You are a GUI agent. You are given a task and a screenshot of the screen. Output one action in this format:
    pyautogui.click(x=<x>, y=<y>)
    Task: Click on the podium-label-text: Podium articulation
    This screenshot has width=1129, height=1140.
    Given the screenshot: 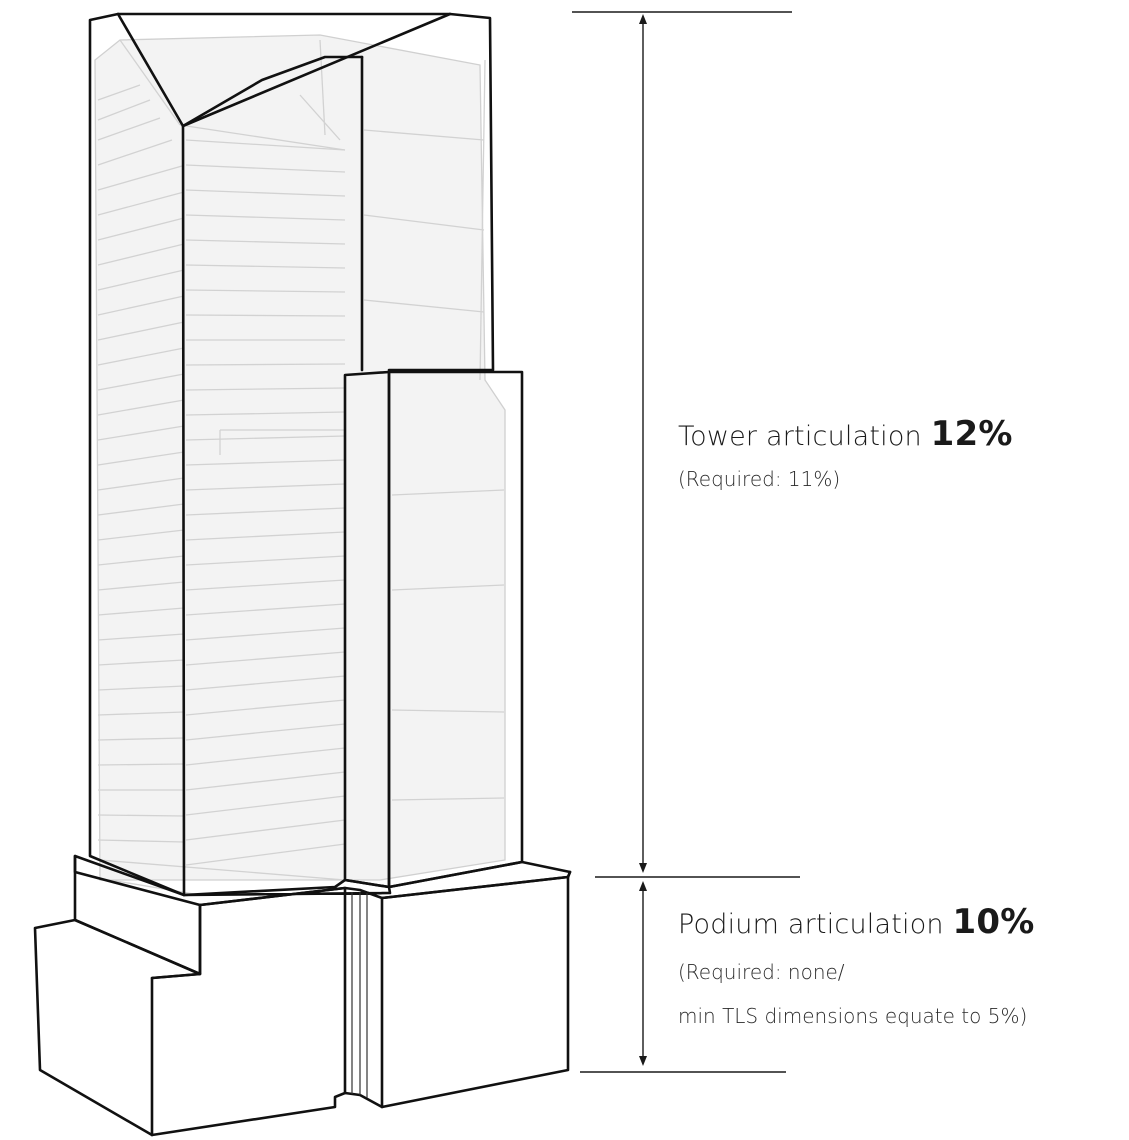 What is the action you would take?
    pyautogui.click(x=811, y=924)
    